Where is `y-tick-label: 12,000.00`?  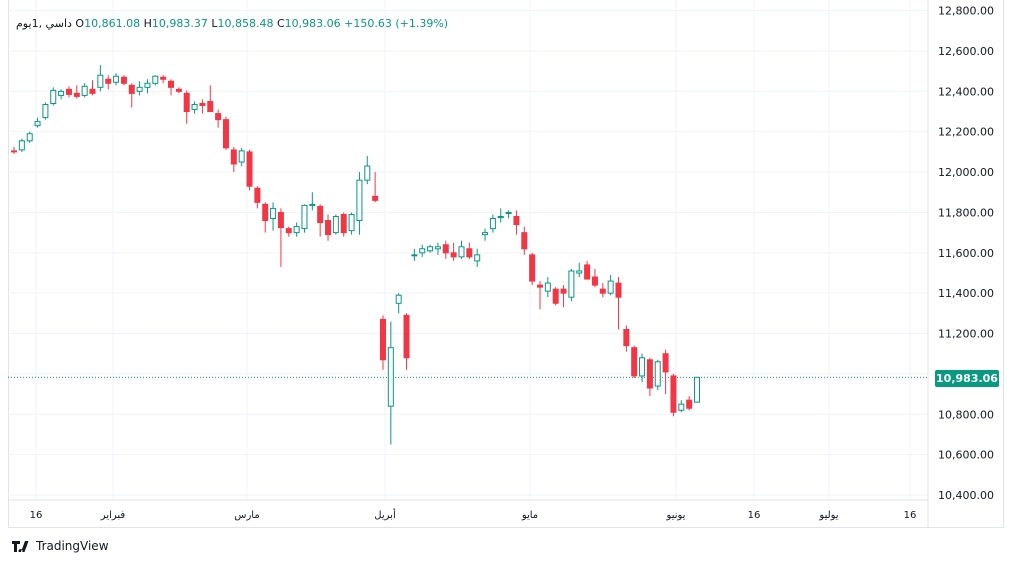
y-tick-label: 12,000.00 is located at coordinates (966, 172).